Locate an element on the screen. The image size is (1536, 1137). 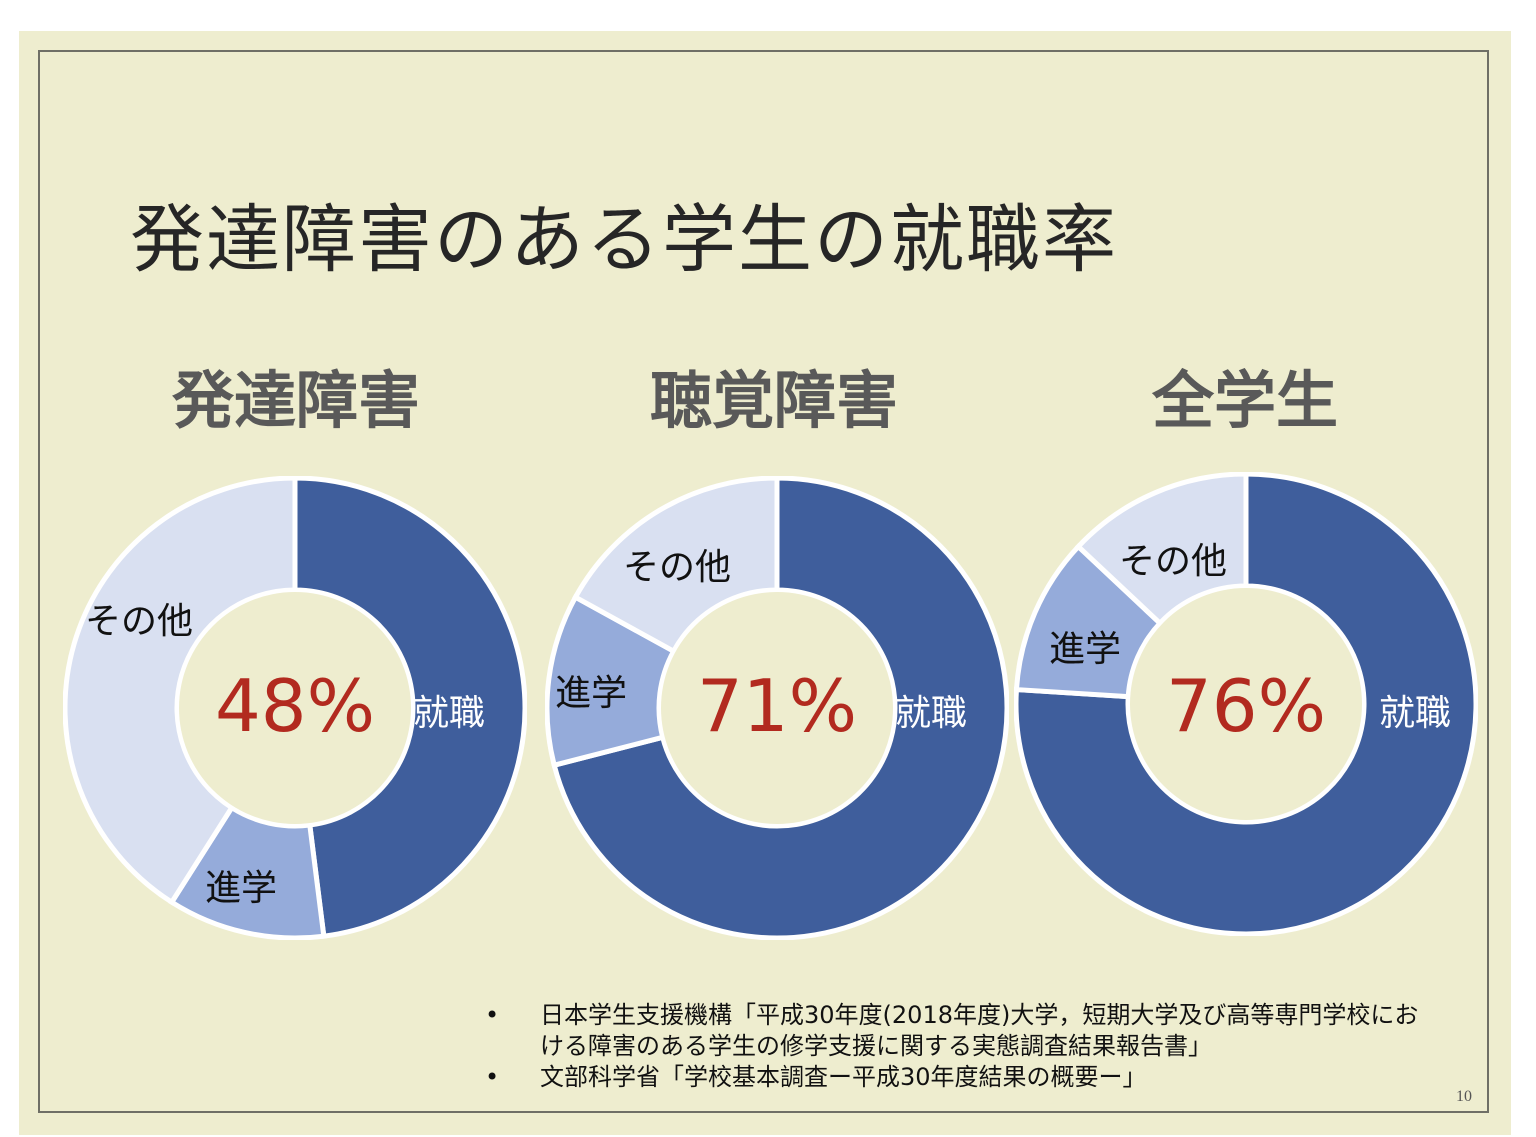
reference-text: 文部科学省「学校基本調査ー平成30年度結果の概要ー」 is located at coordinates (843, 1077).